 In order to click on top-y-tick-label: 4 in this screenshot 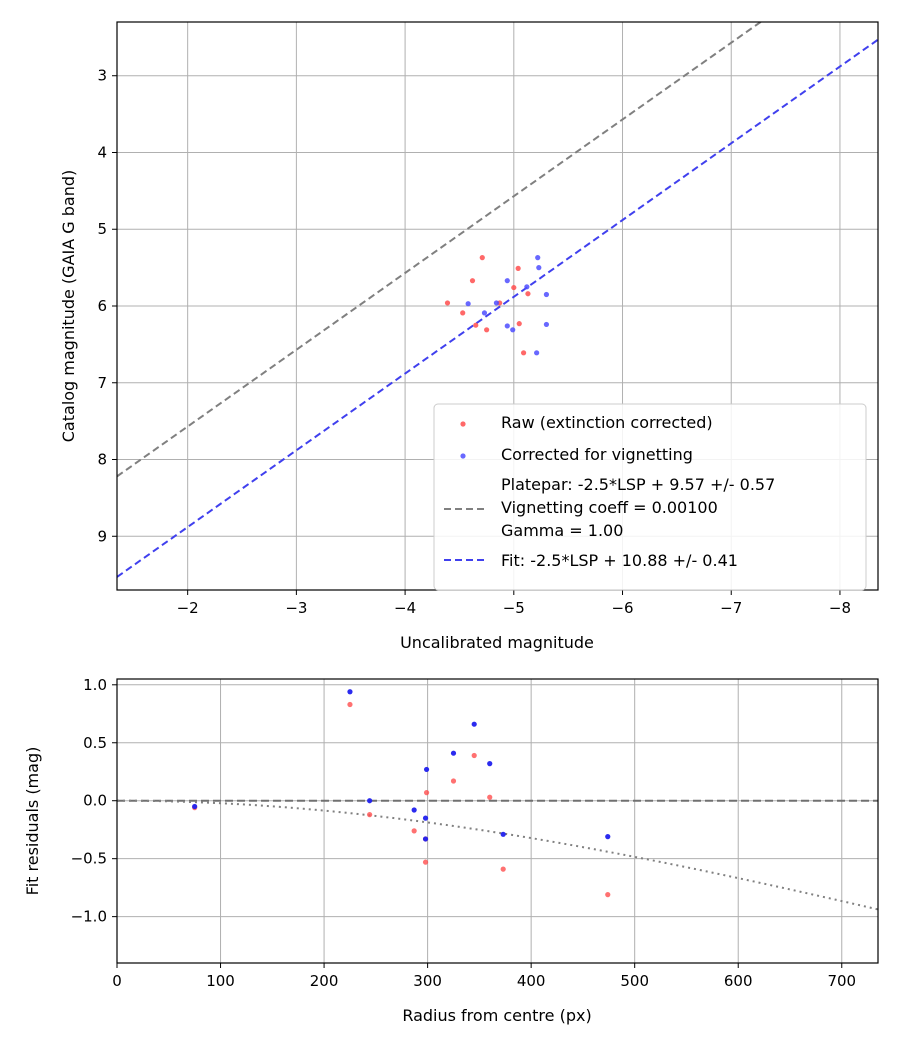, I will do `click(102, 152)`.